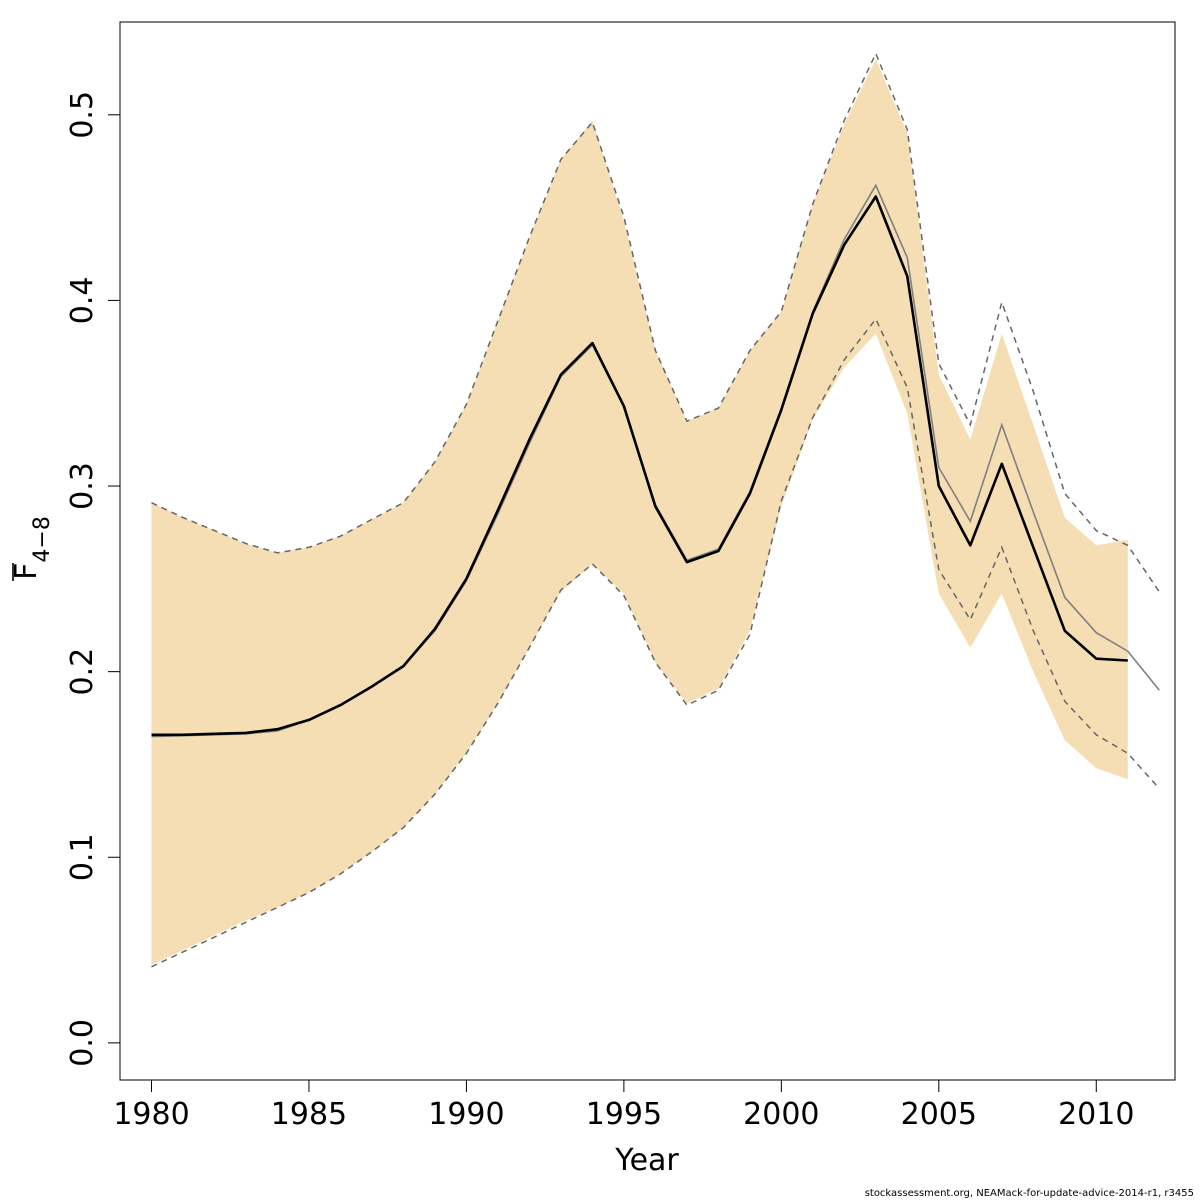 This screenshot has width=1200, height=1200. What do you see at coordinates (939, 1114) in the screenshot?
I see `x-tick-label: 2005` at bounding box center [939, 1114].